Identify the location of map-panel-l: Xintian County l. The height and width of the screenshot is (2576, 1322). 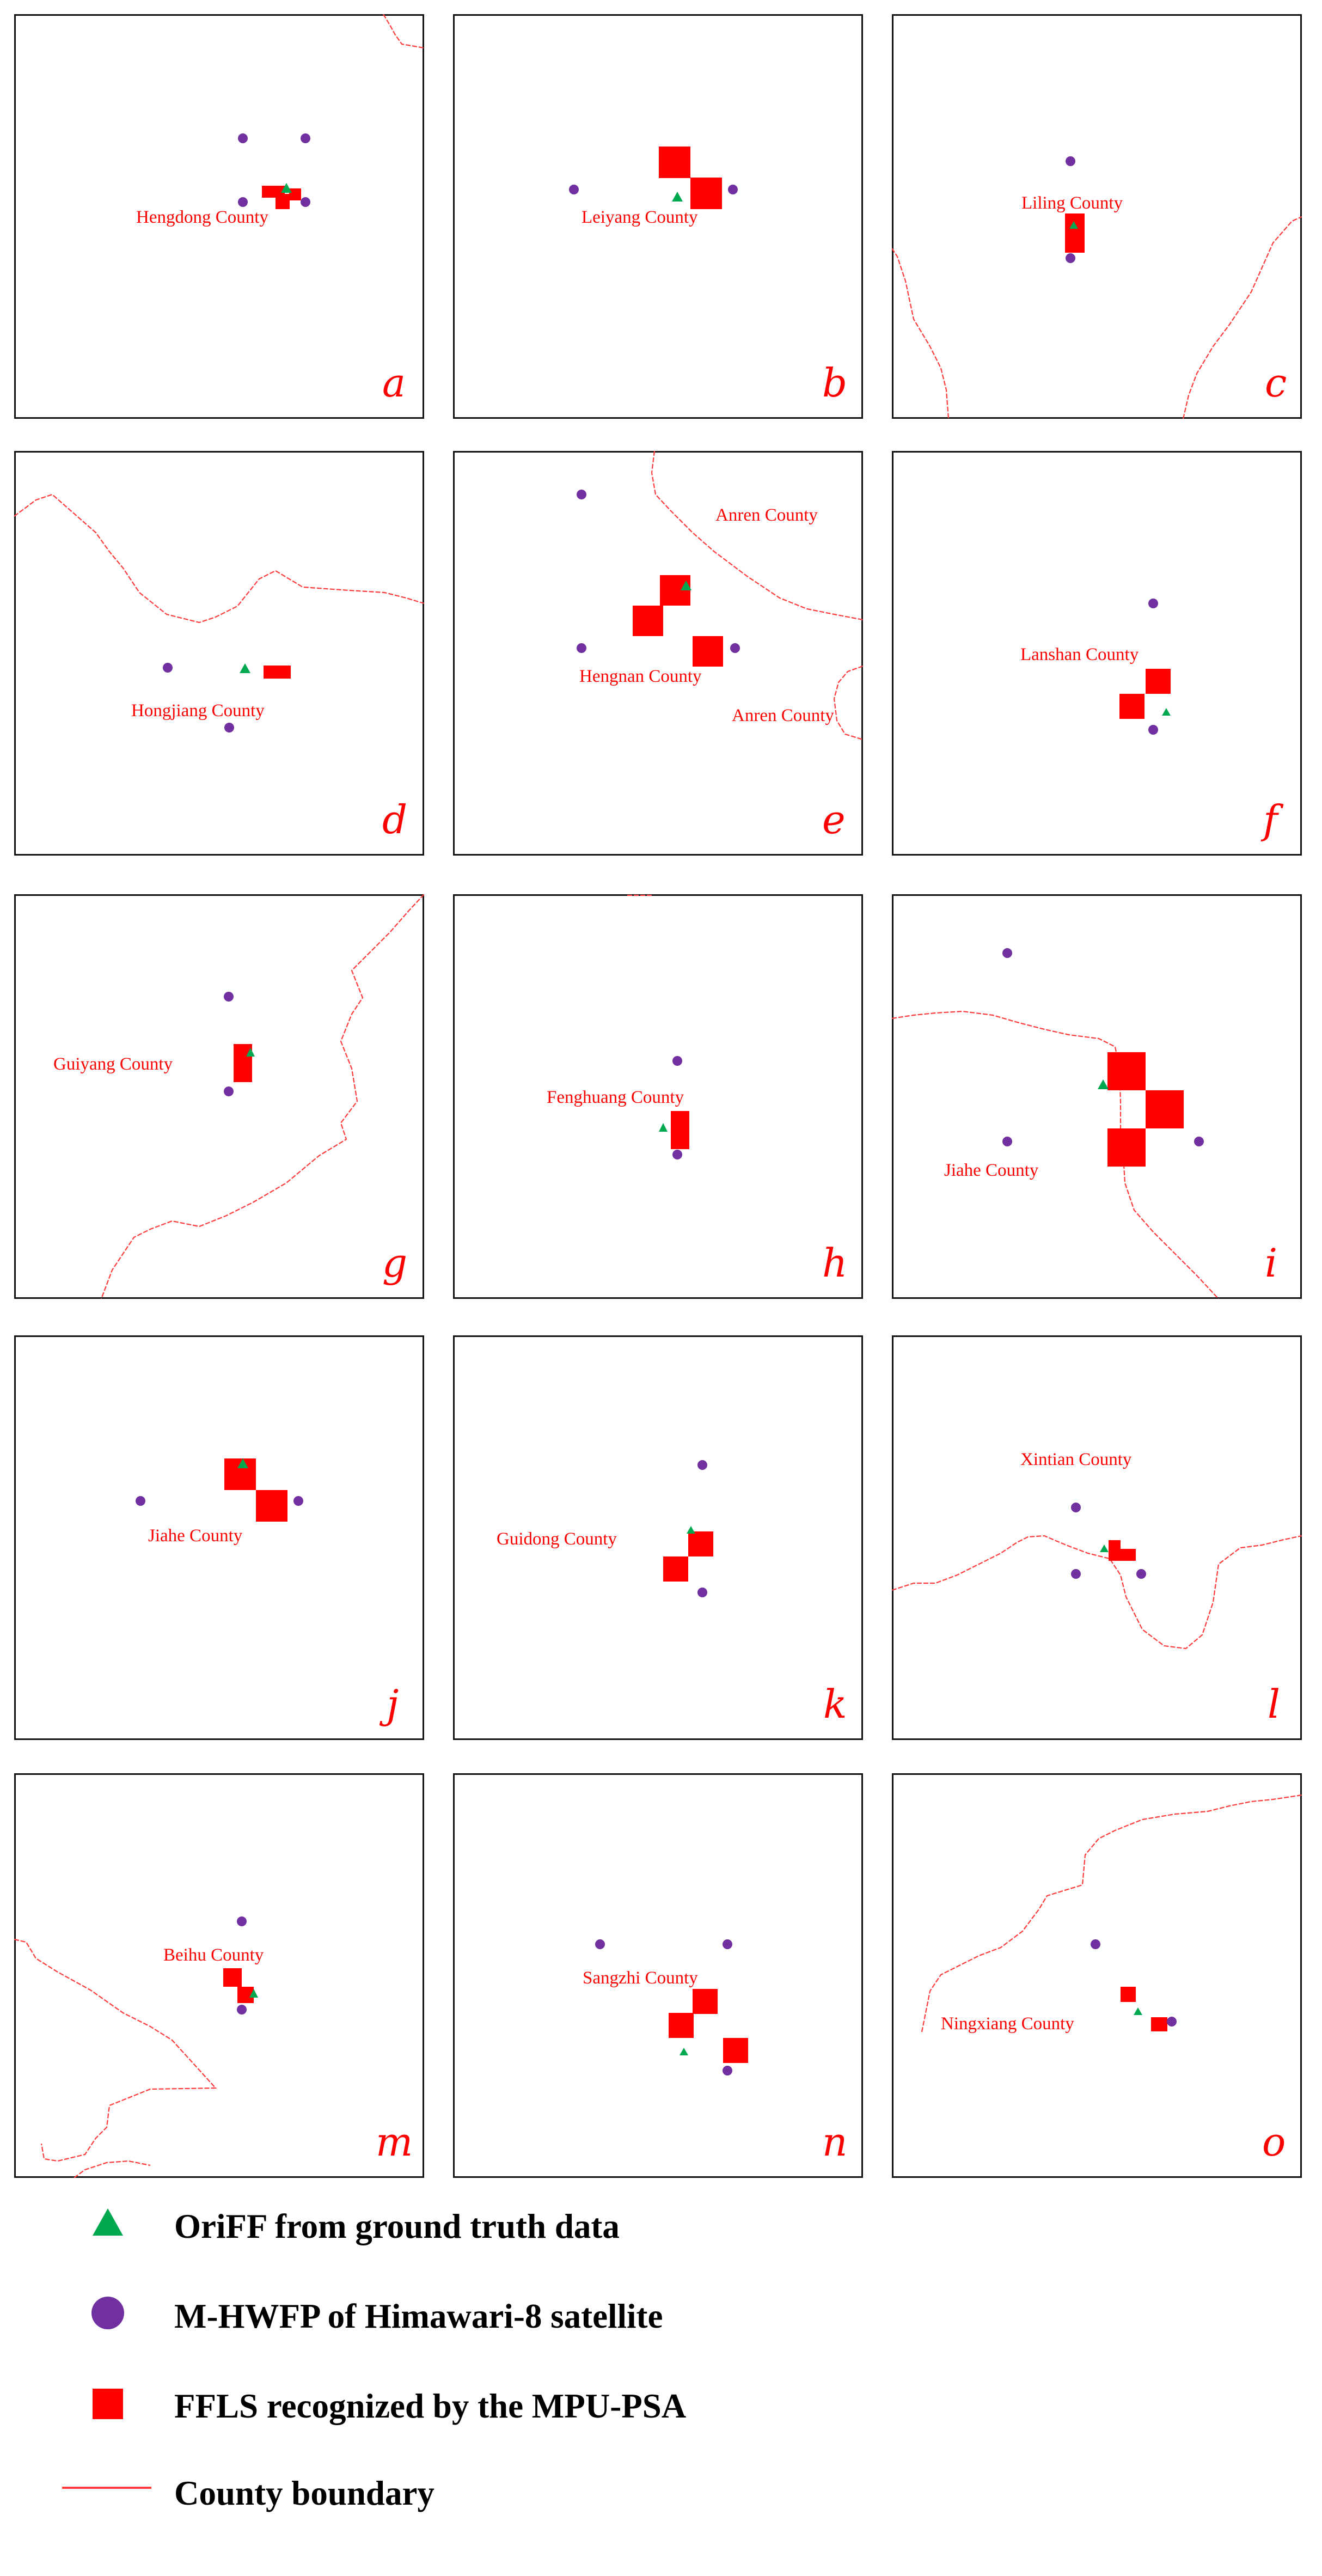
(1097, 1537).